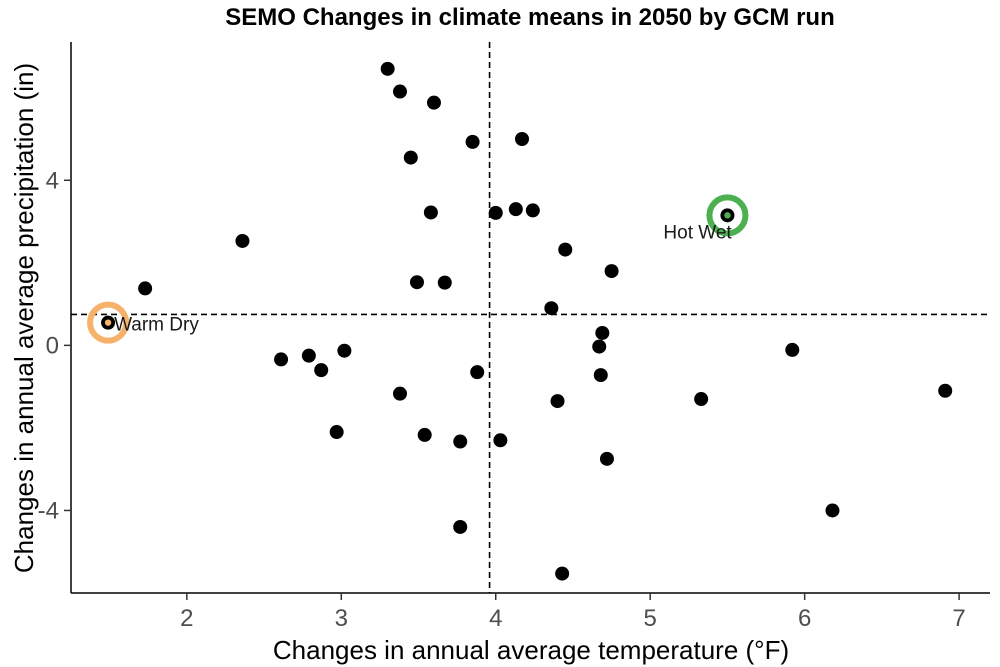  I want to click on y-tick-label: 0, so click(52, 345).